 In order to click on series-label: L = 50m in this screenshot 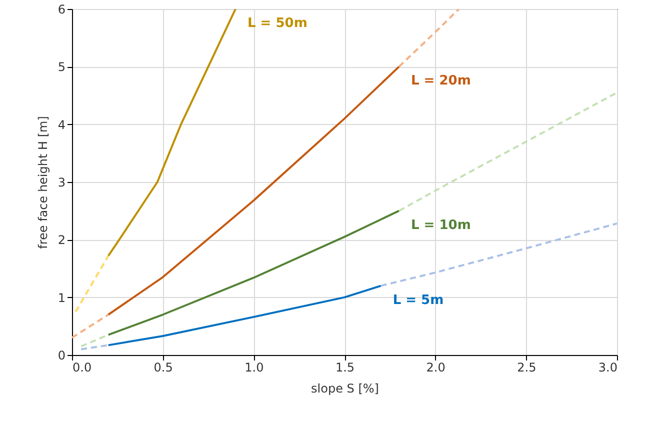, I will do `click(278, 23)`.